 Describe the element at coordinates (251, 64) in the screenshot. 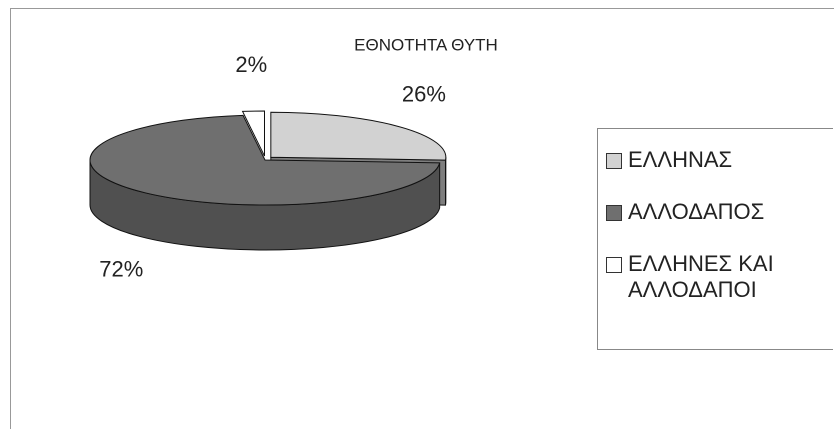

I see `data-label: 2%` at that location.